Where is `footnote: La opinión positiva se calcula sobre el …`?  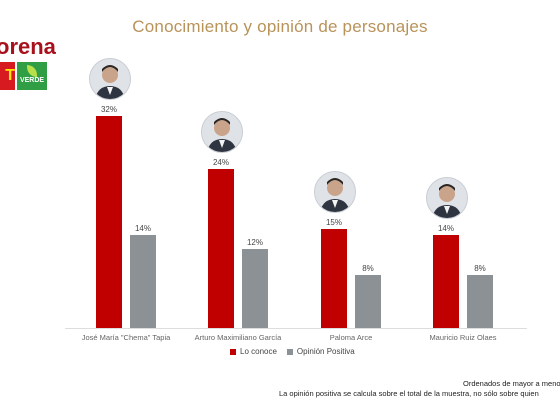 footnote: La opinión positiva se calcula sobre el … is located at coordinates (409, 393).